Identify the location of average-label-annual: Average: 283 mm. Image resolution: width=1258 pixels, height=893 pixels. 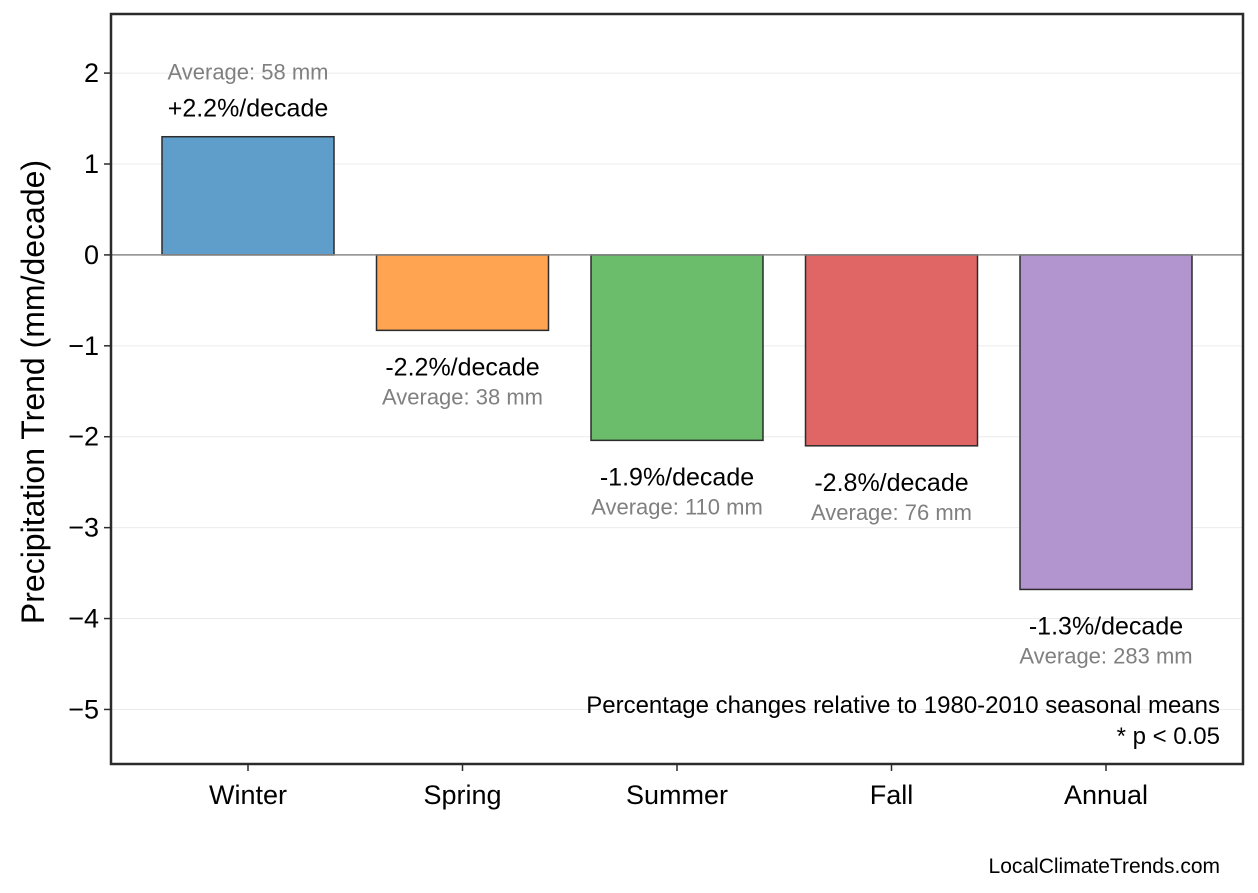
(1105, 655).